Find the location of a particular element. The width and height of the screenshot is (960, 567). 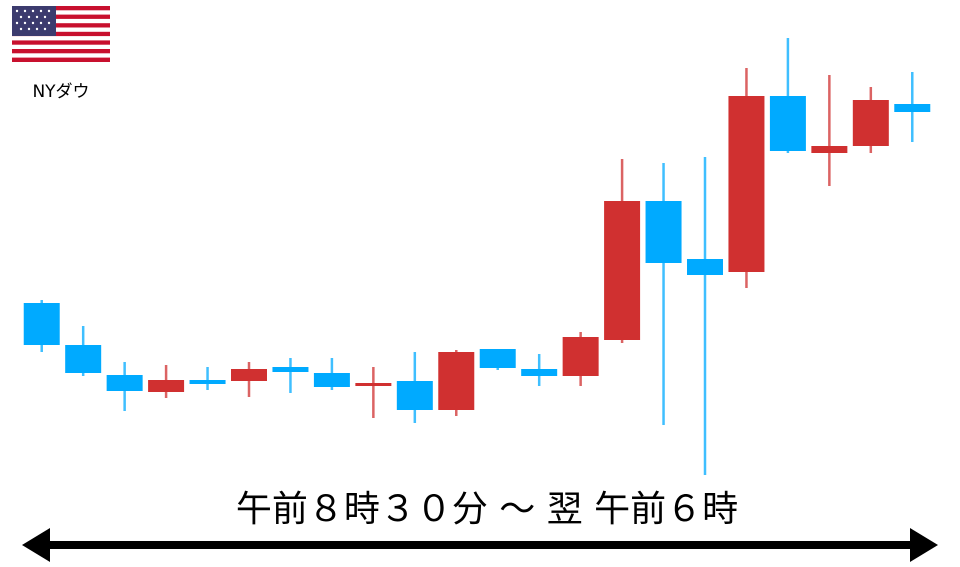

time-arrow is located at coordinates (480, 545).